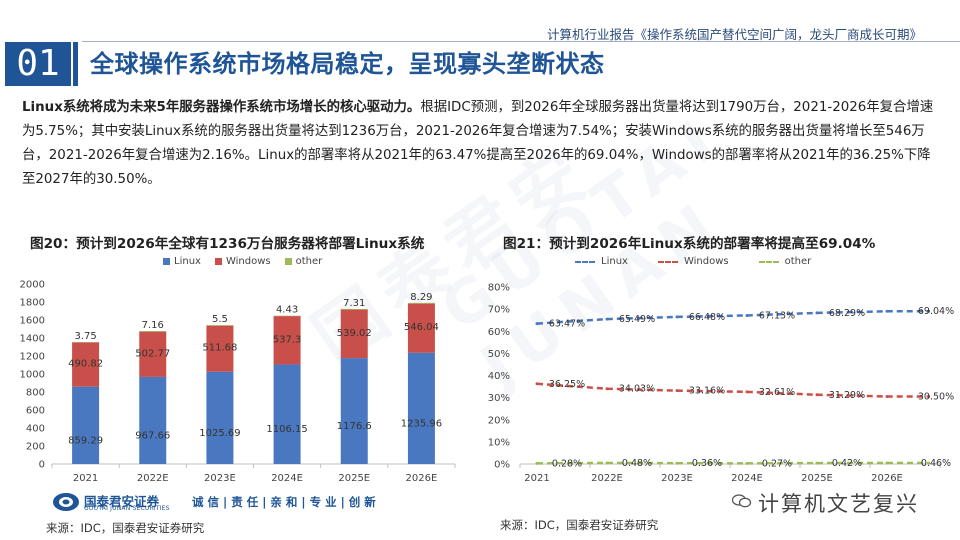  What do you see at coordinates (499, 442) in the screenshot?
I see `y-tick-label: 10%` at bounding box center [499, 442].